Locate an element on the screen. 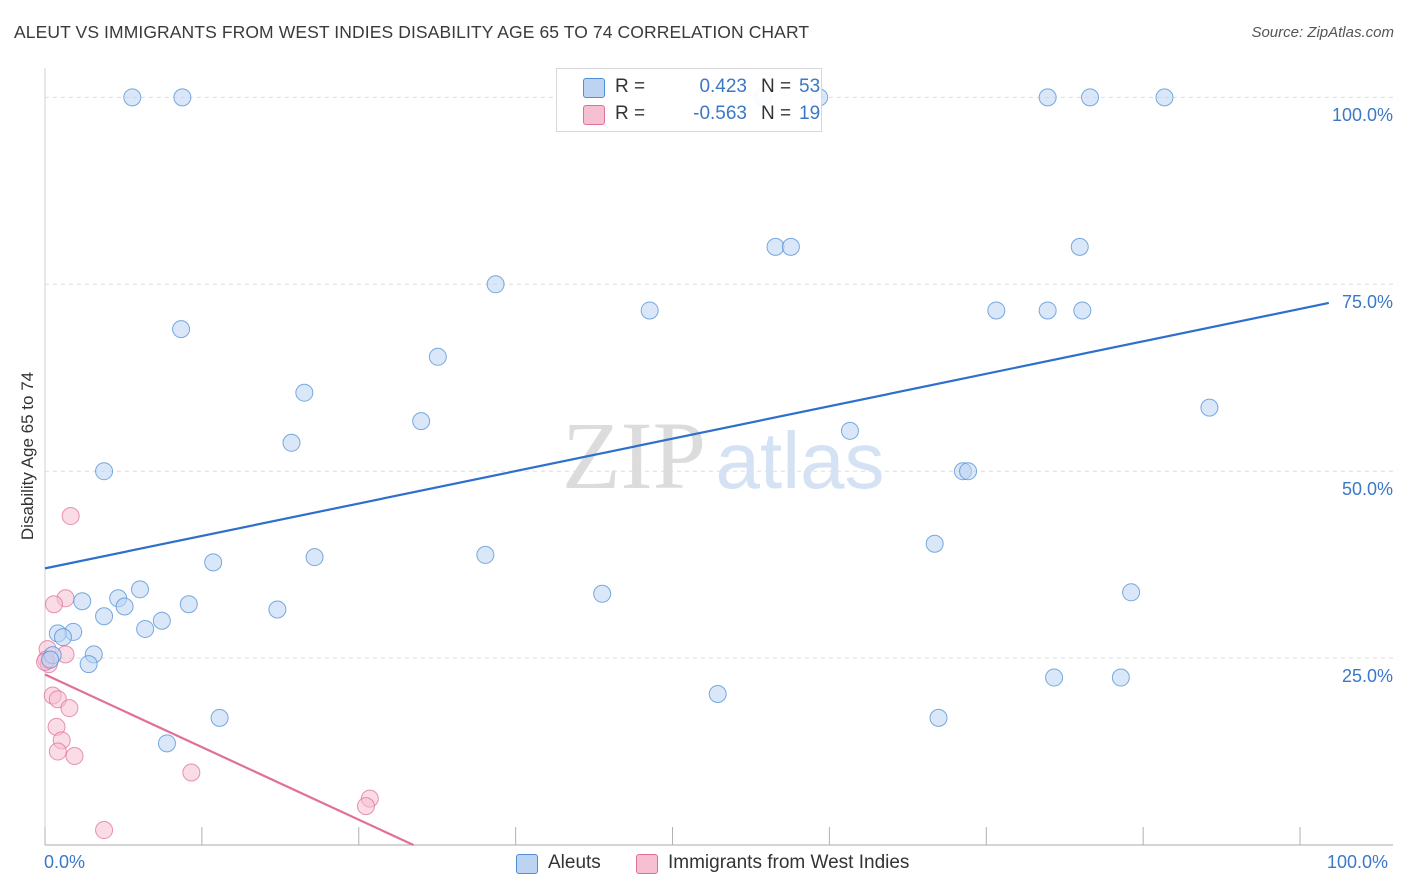 The height and width of the screenshot is (892, 1406). bottom-legend-swatch-aleuts is located at coordinates (527, 864).